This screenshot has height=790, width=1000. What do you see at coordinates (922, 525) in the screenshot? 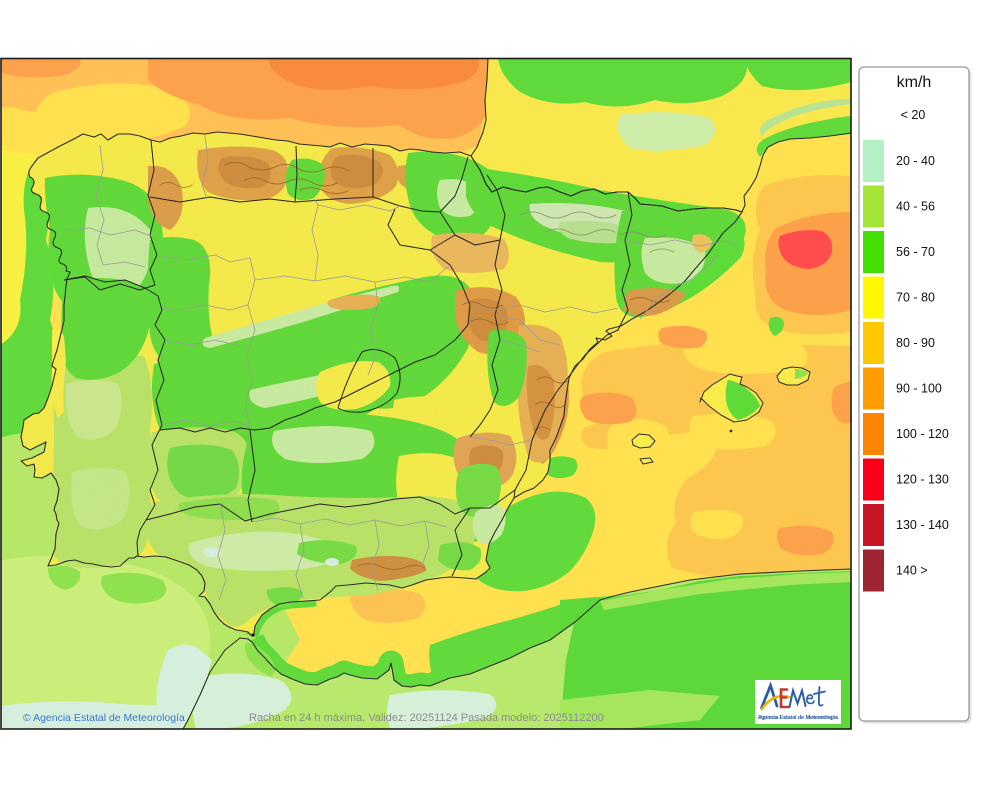
I see `svg-text: 130 - 140` at bounding box center [922, 525].